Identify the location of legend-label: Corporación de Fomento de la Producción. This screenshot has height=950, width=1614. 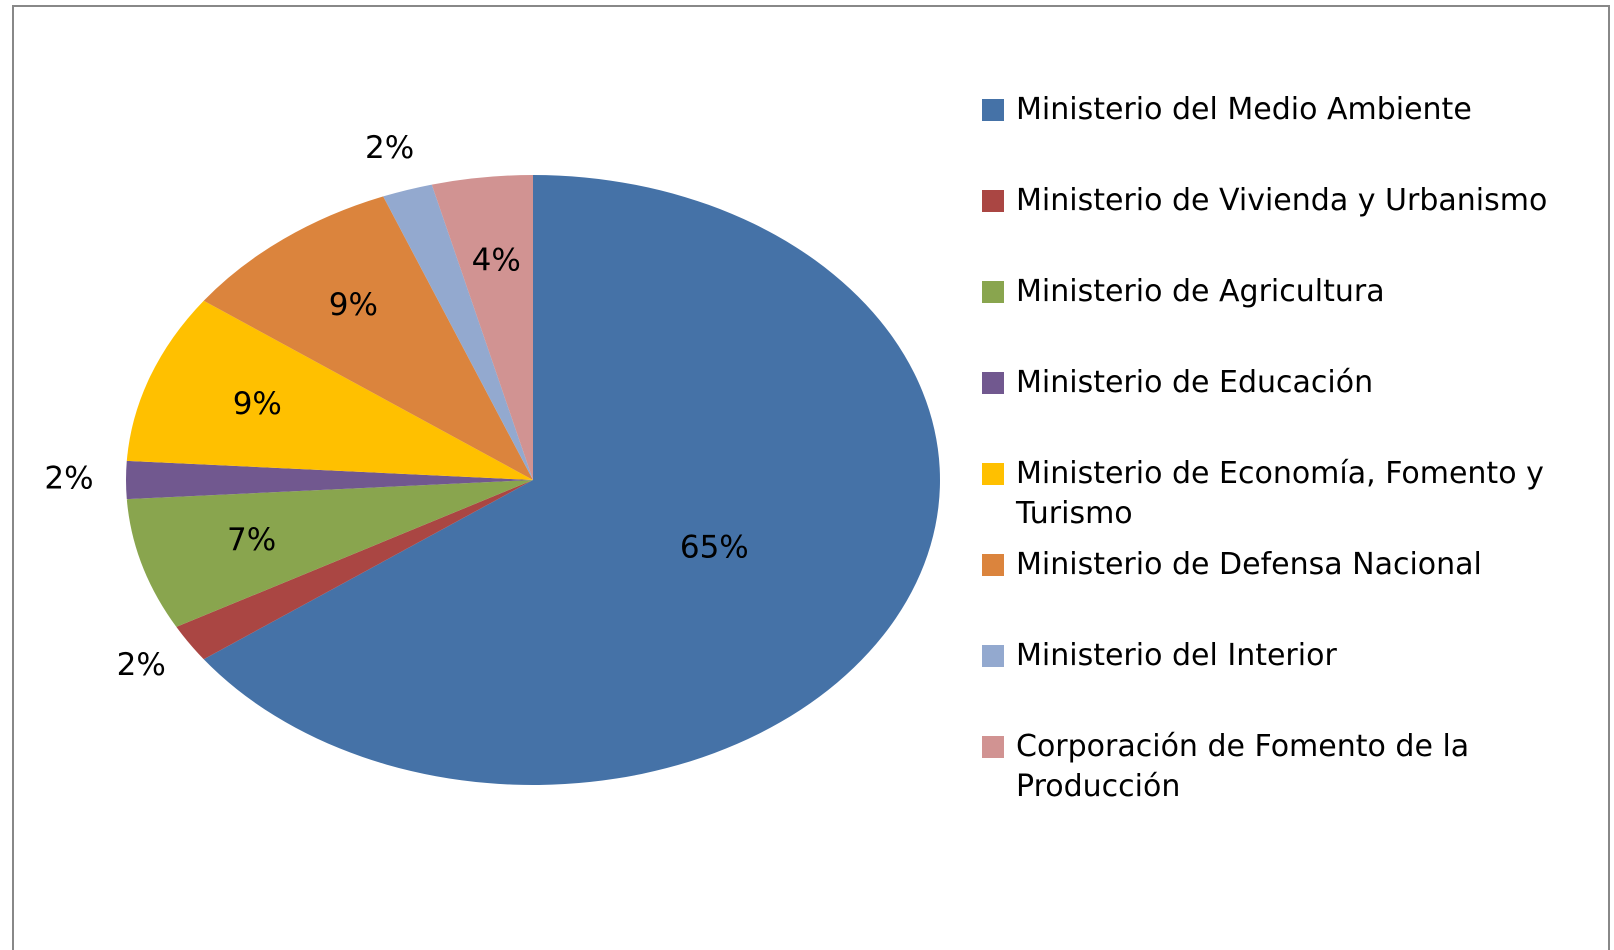
(1243, 766).